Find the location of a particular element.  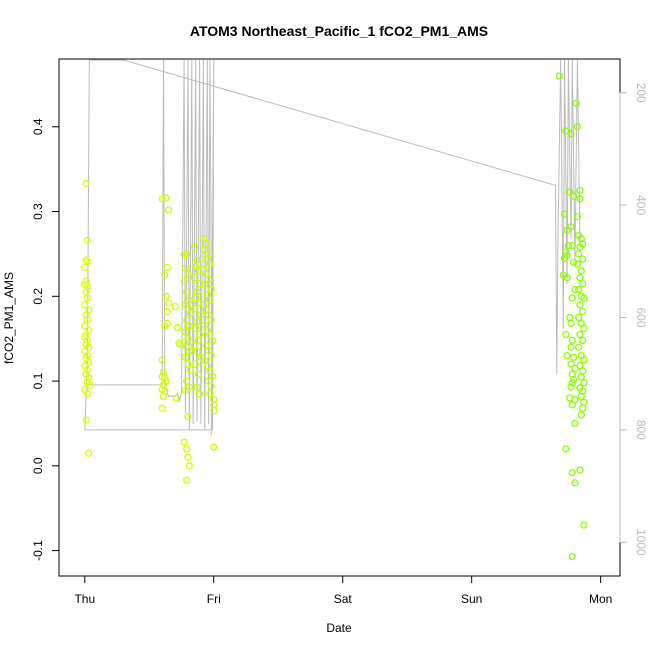

y-axis-label: fCO2_PM1_AMS is located at coordinates (9, 318).